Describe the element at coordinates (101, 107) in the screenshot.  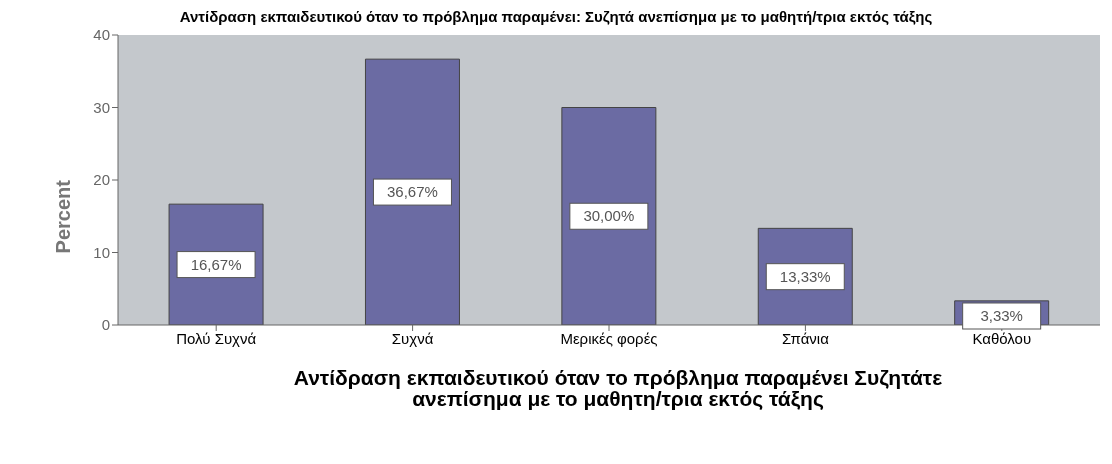
I see `y-tick-label: 30` at that location.